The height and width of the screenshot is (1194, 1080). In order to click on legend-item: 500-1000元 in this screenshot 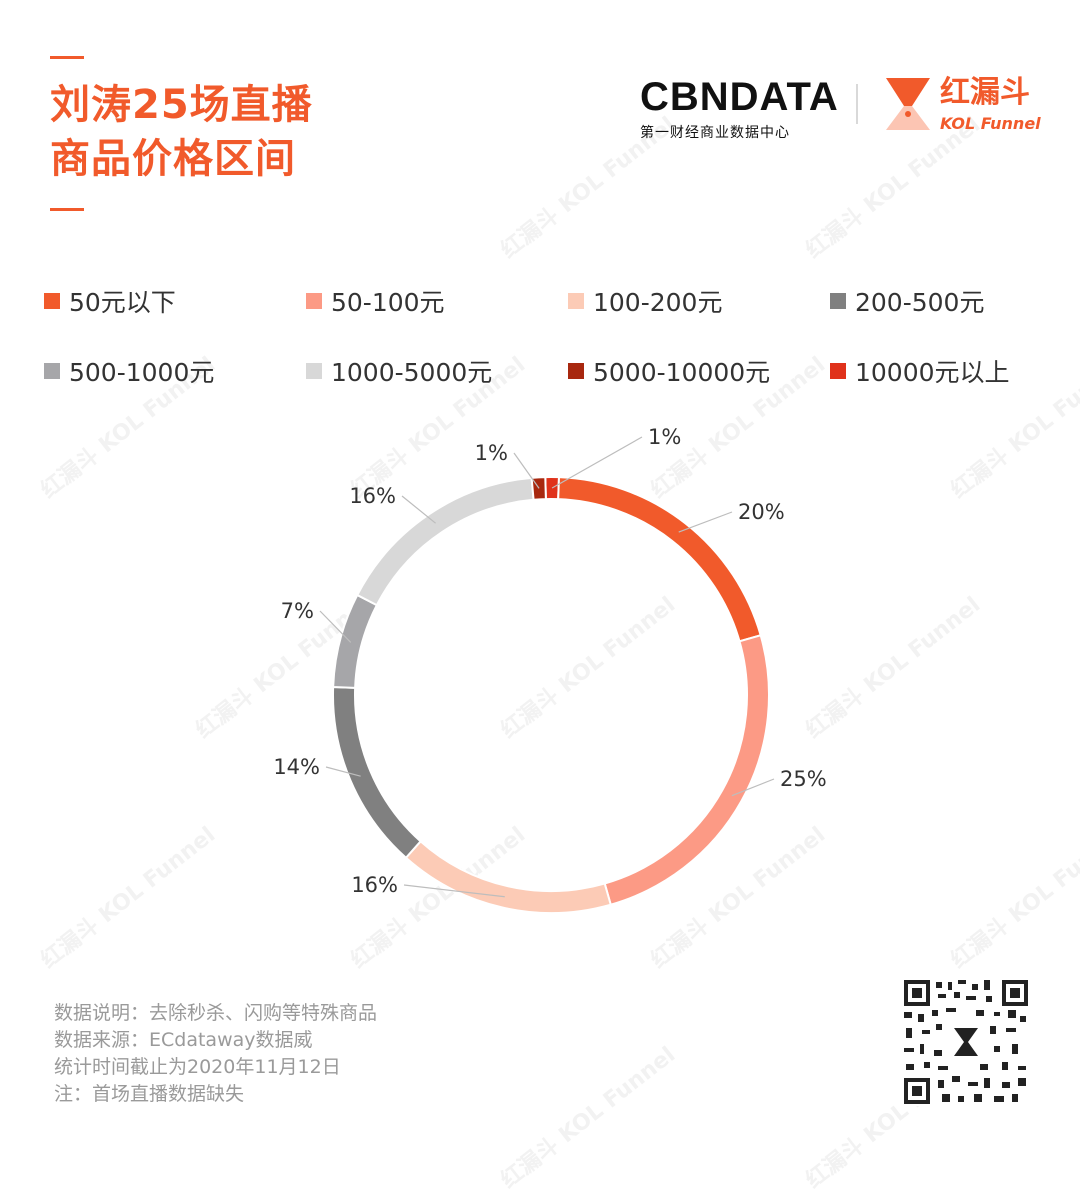, I will do `click(129, 371)`.